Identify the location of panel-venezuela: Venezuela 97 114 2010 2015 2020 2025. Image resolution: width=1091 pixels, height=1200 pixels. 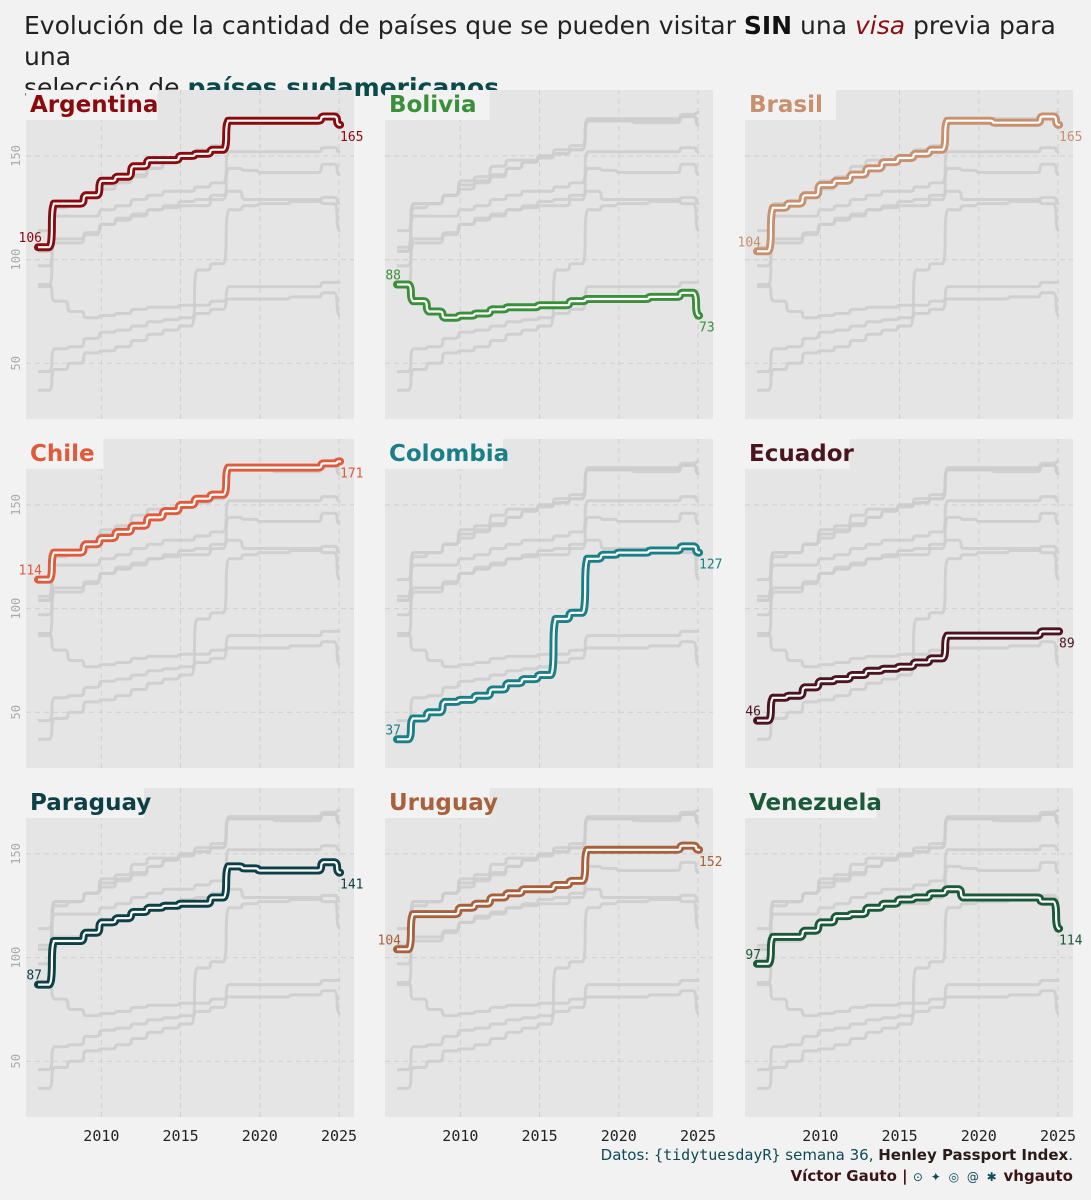
(914, 966).